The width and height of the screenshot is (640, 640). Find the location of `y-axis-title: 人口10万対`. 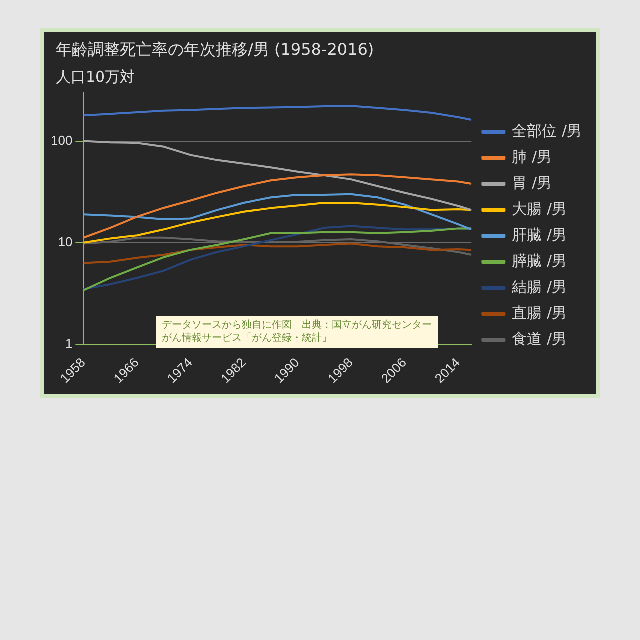

y-axis-title: 人口10万対 is located at coordinates (96, 77).